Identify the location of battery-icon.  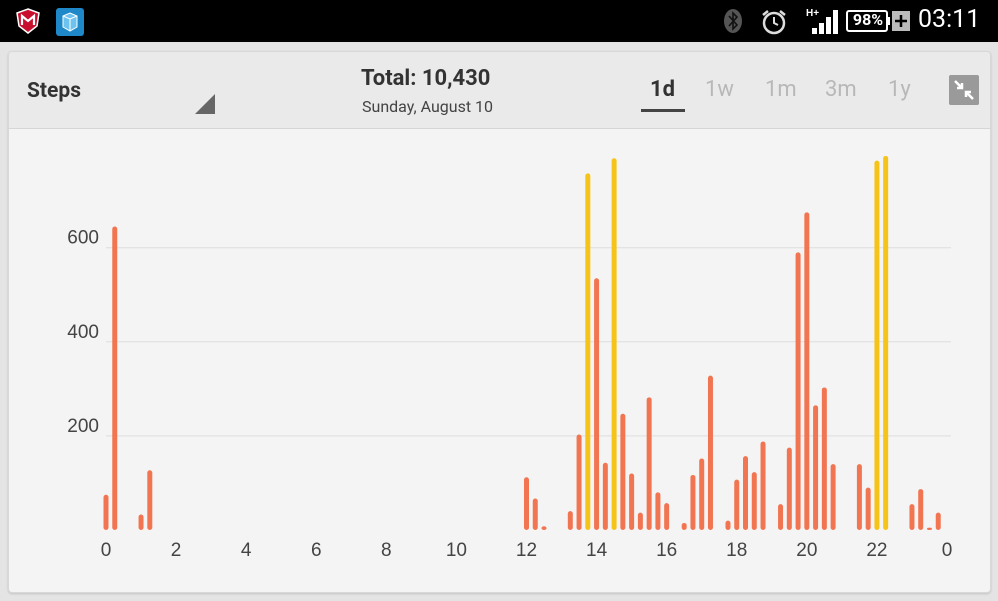
(868, 21).